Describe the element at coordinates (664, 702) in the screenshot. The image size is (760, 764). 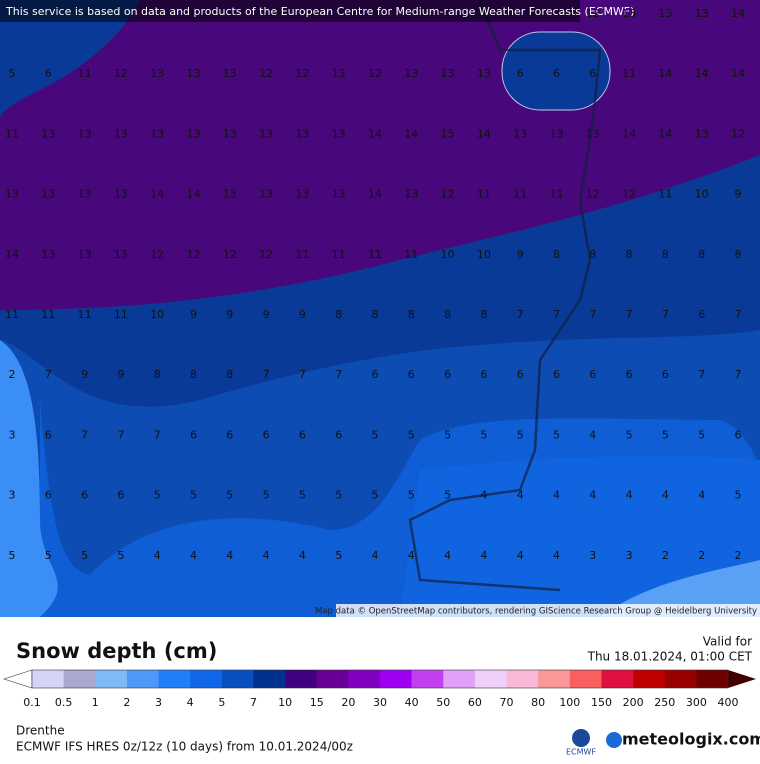
I see `colorbar-tick-label: 250` at that location.